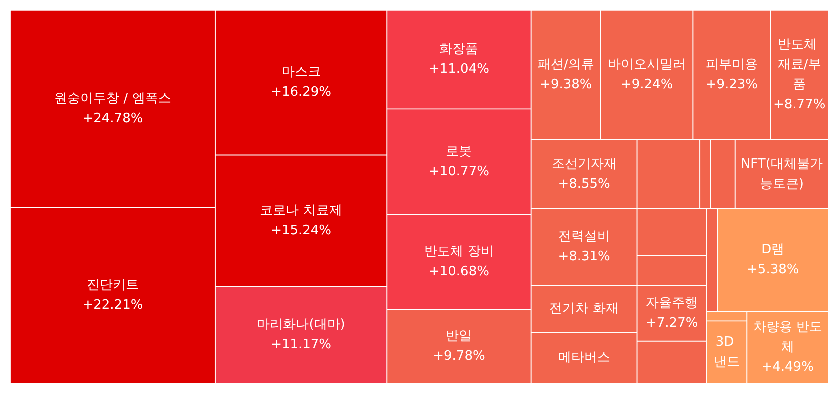 This screenshot has width=839, height=393. What do you see at coordinates (788, 367) in the screenshot?
I see `data-label: +4.49%` at bounding box center [788, 367].